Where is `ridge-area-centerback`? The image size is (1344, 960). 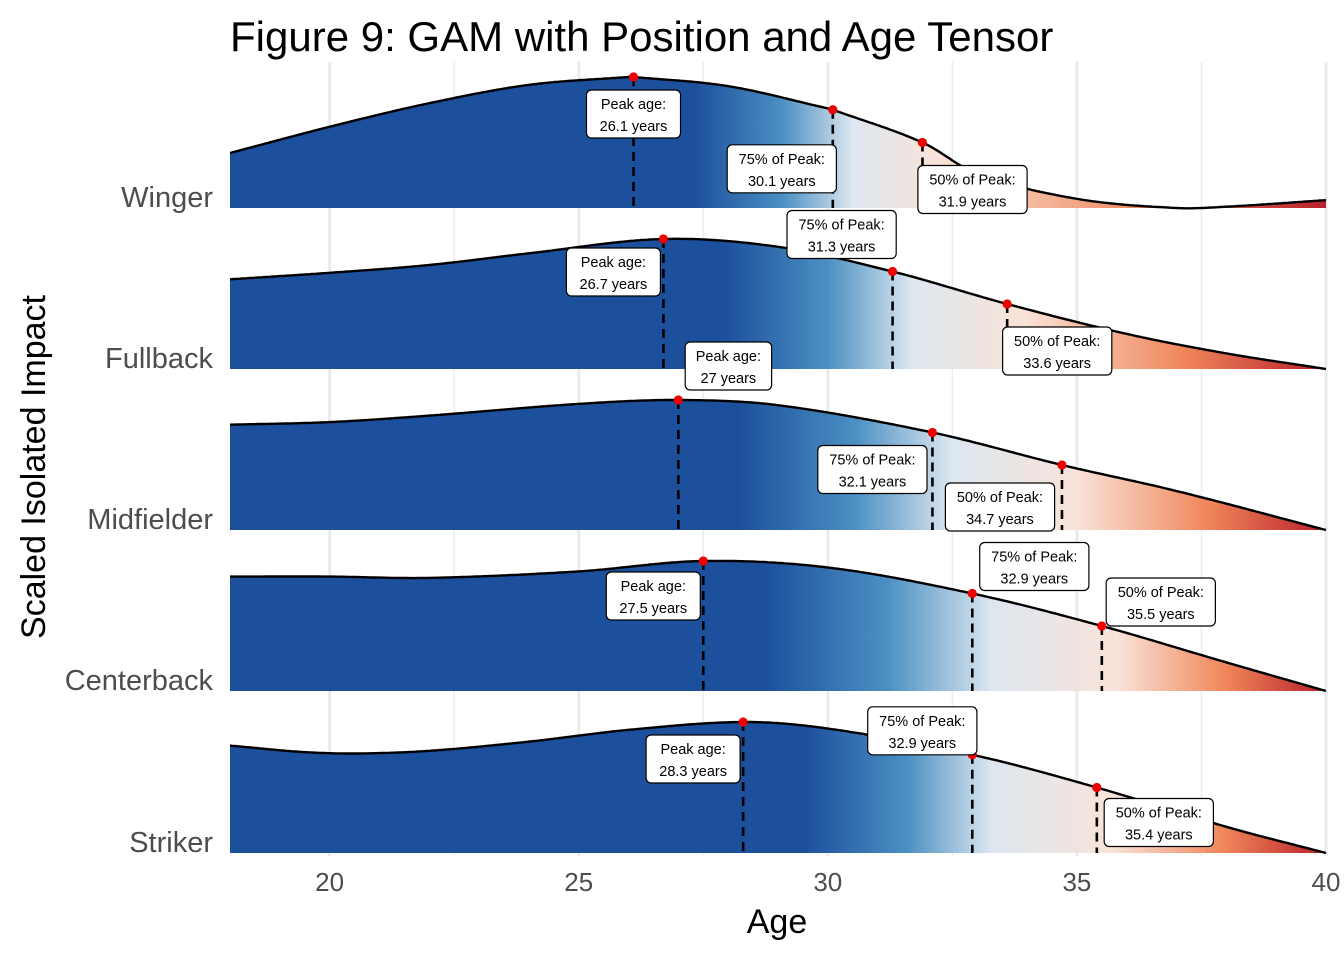 ridge-area-centerback is located at coordinates (778, 625).